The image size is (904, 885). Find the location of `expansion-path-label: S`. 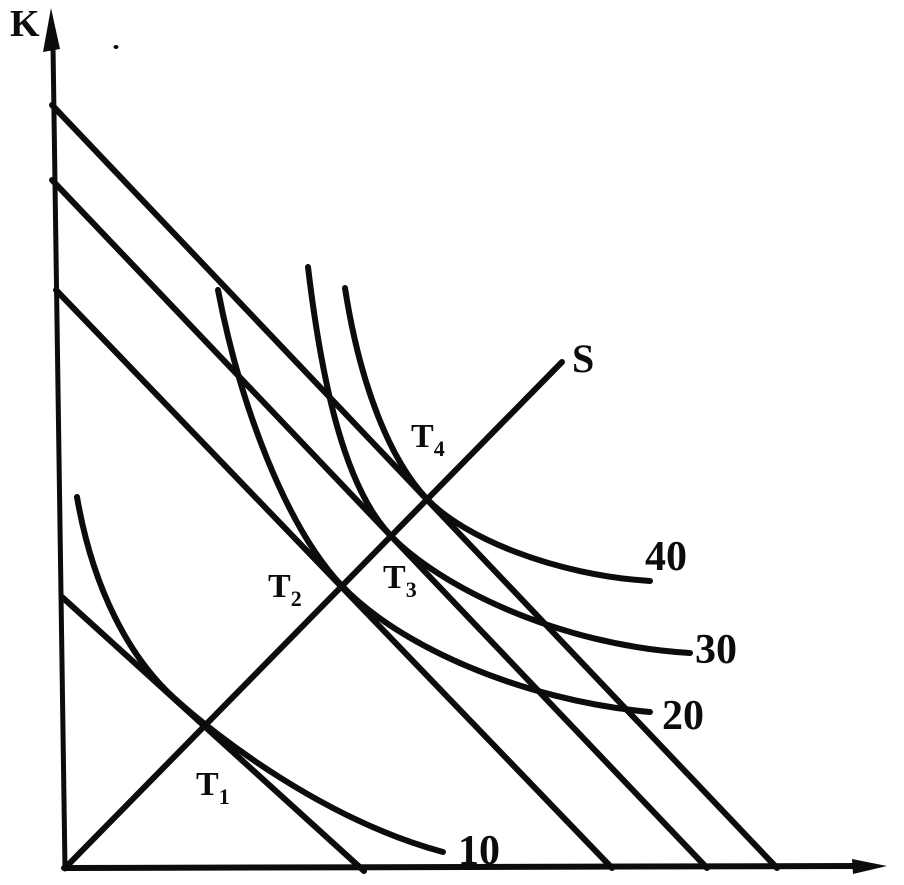

expansion-path-label: S is located at coordinates (583, 358).